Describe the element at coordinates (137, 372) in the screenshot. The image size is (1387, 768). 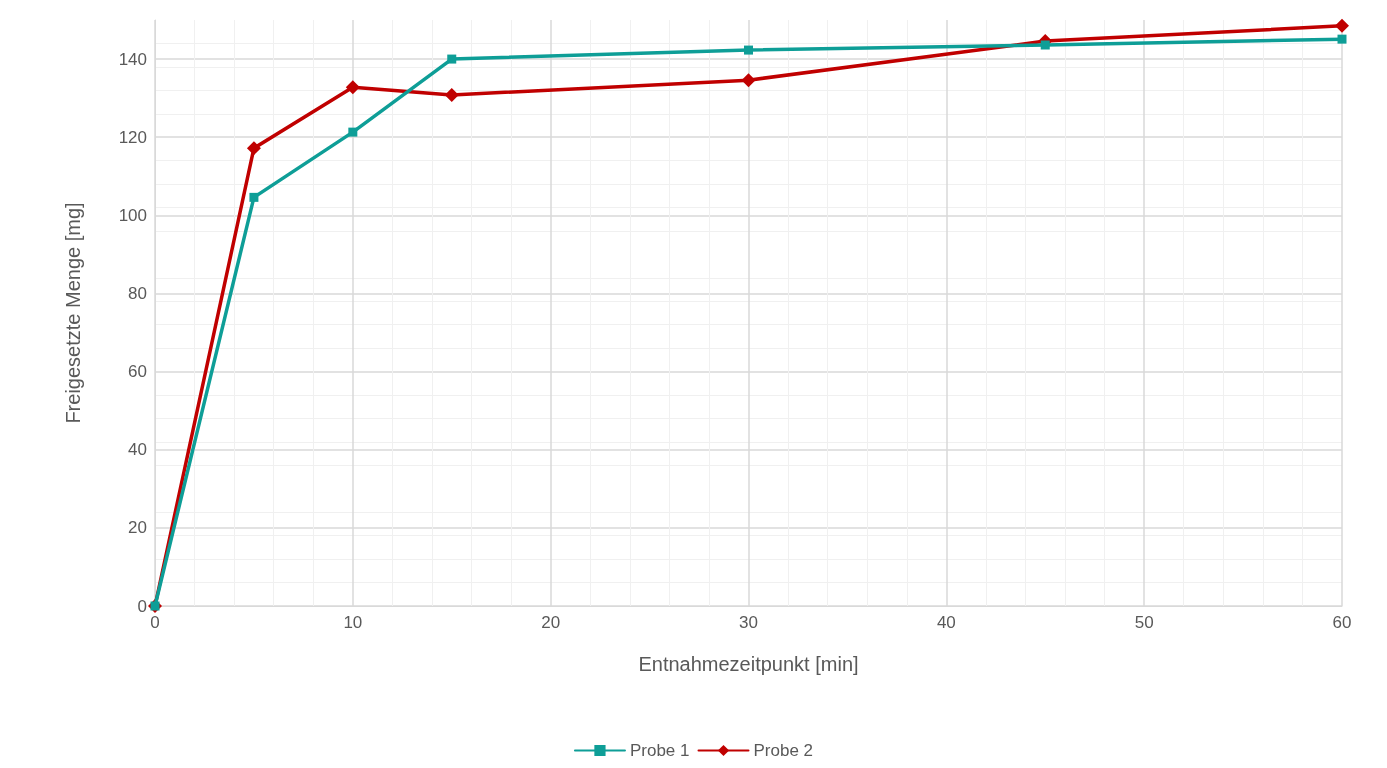
I see `y-tick-label: 60` at that location.